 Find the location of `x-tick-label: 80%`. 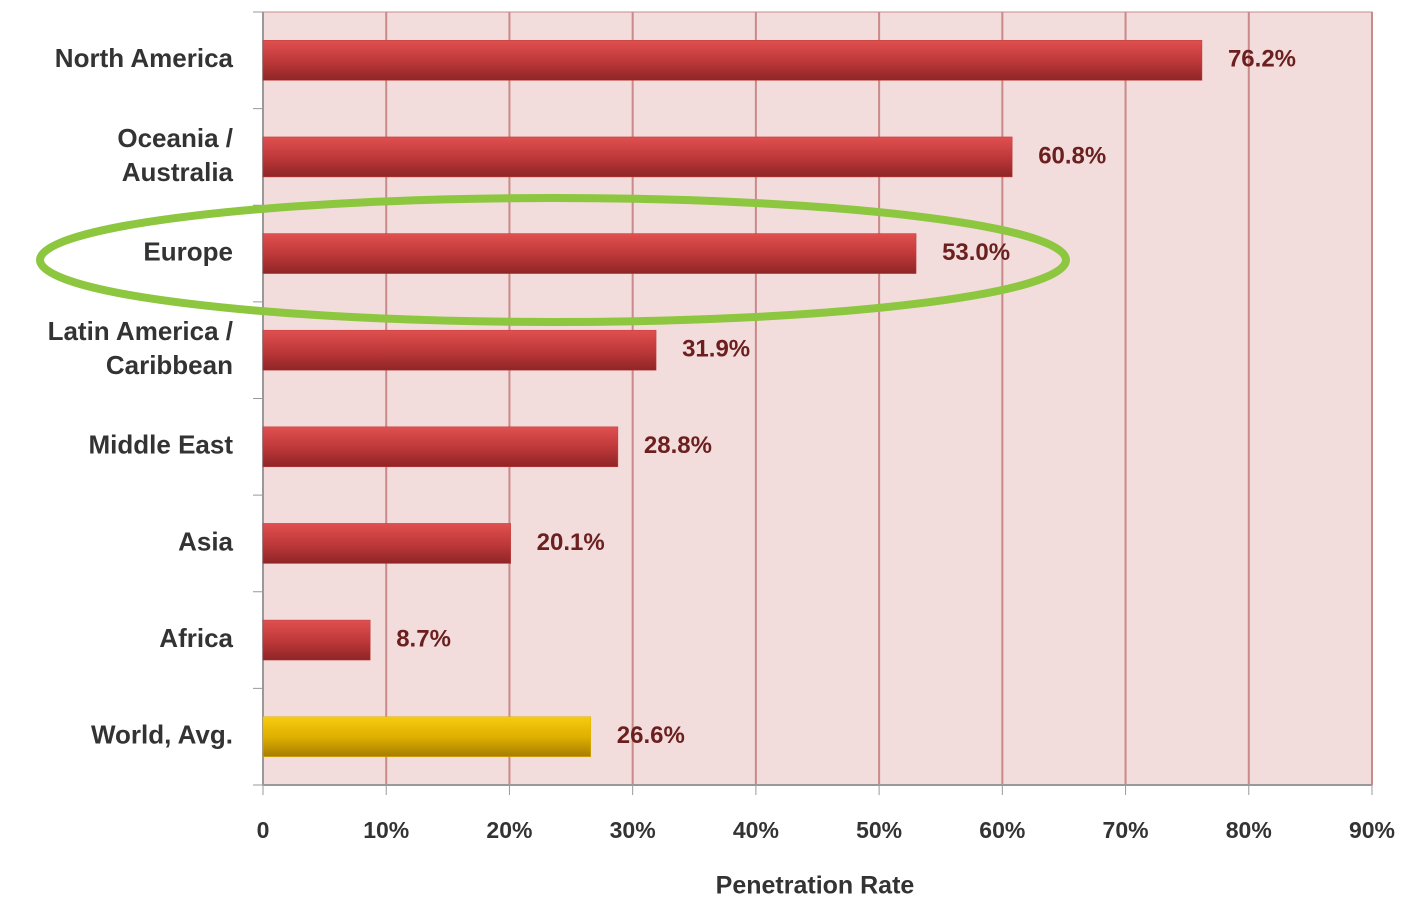

x-tick-label: 80% is located at coordinates (1249, 830).